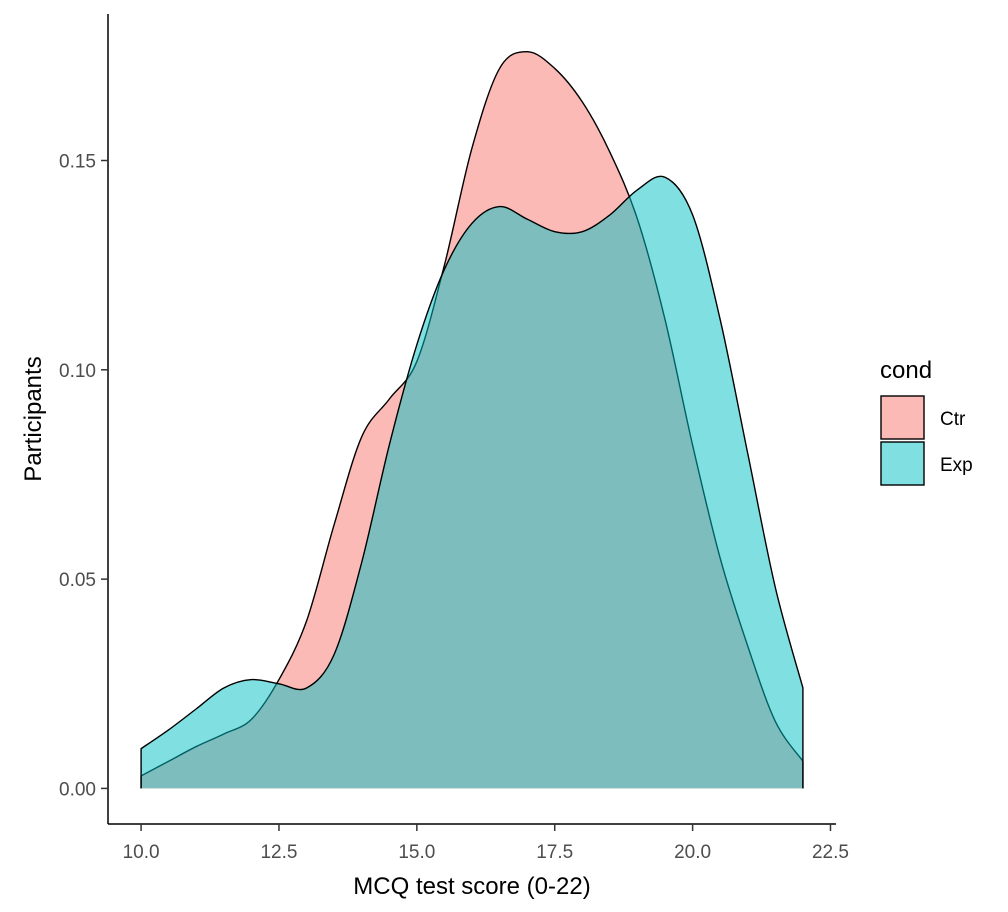 Image resolution: width=1008 pixels, height=912 pixels. What do you see at coordinates (83, 476) in the screenshot?
I see `y-axis-ticks: 0.00 0.05 0.10 0.15` at bounding box center [83, 476].